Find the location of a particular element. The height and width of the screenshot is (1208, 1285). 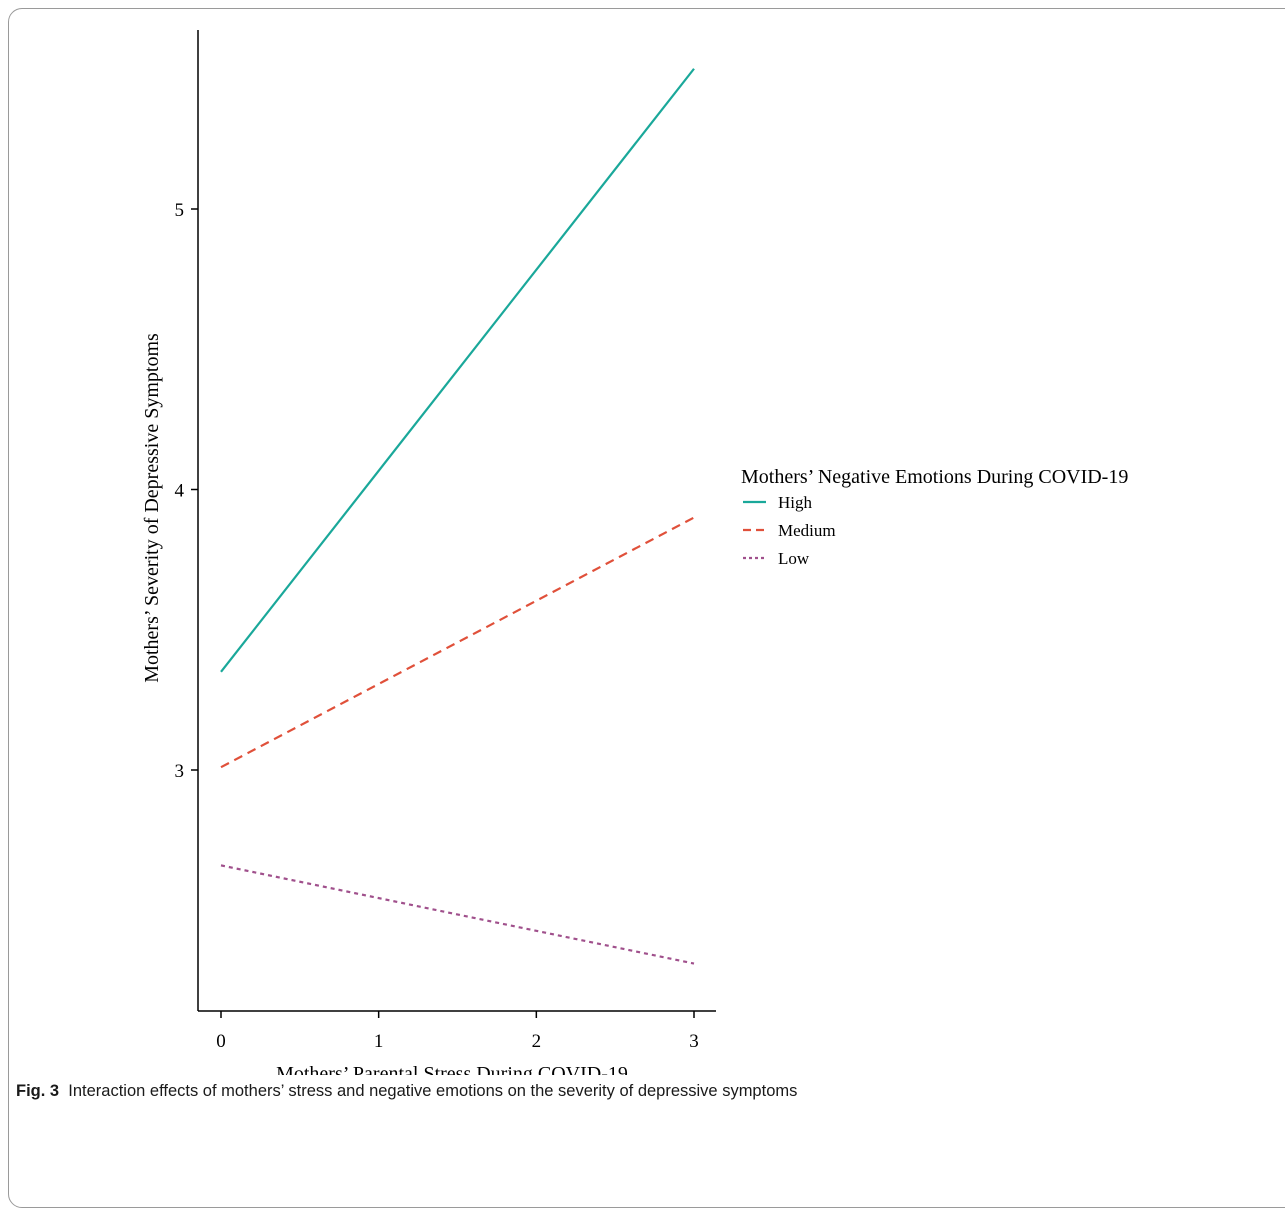

legend-label-high: High is located at coordinates (795, 502).